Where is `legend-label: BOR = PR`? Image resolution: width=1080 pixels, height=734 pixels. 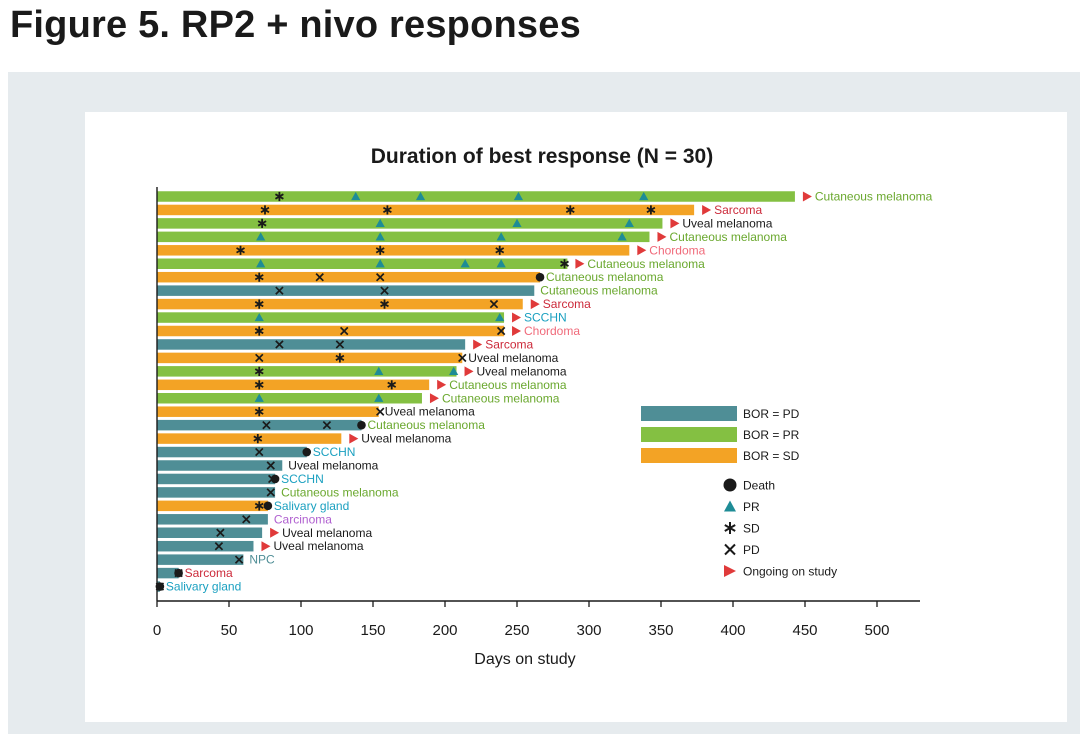
legend-label: BOR = PR is located at coordinates (771, 435).